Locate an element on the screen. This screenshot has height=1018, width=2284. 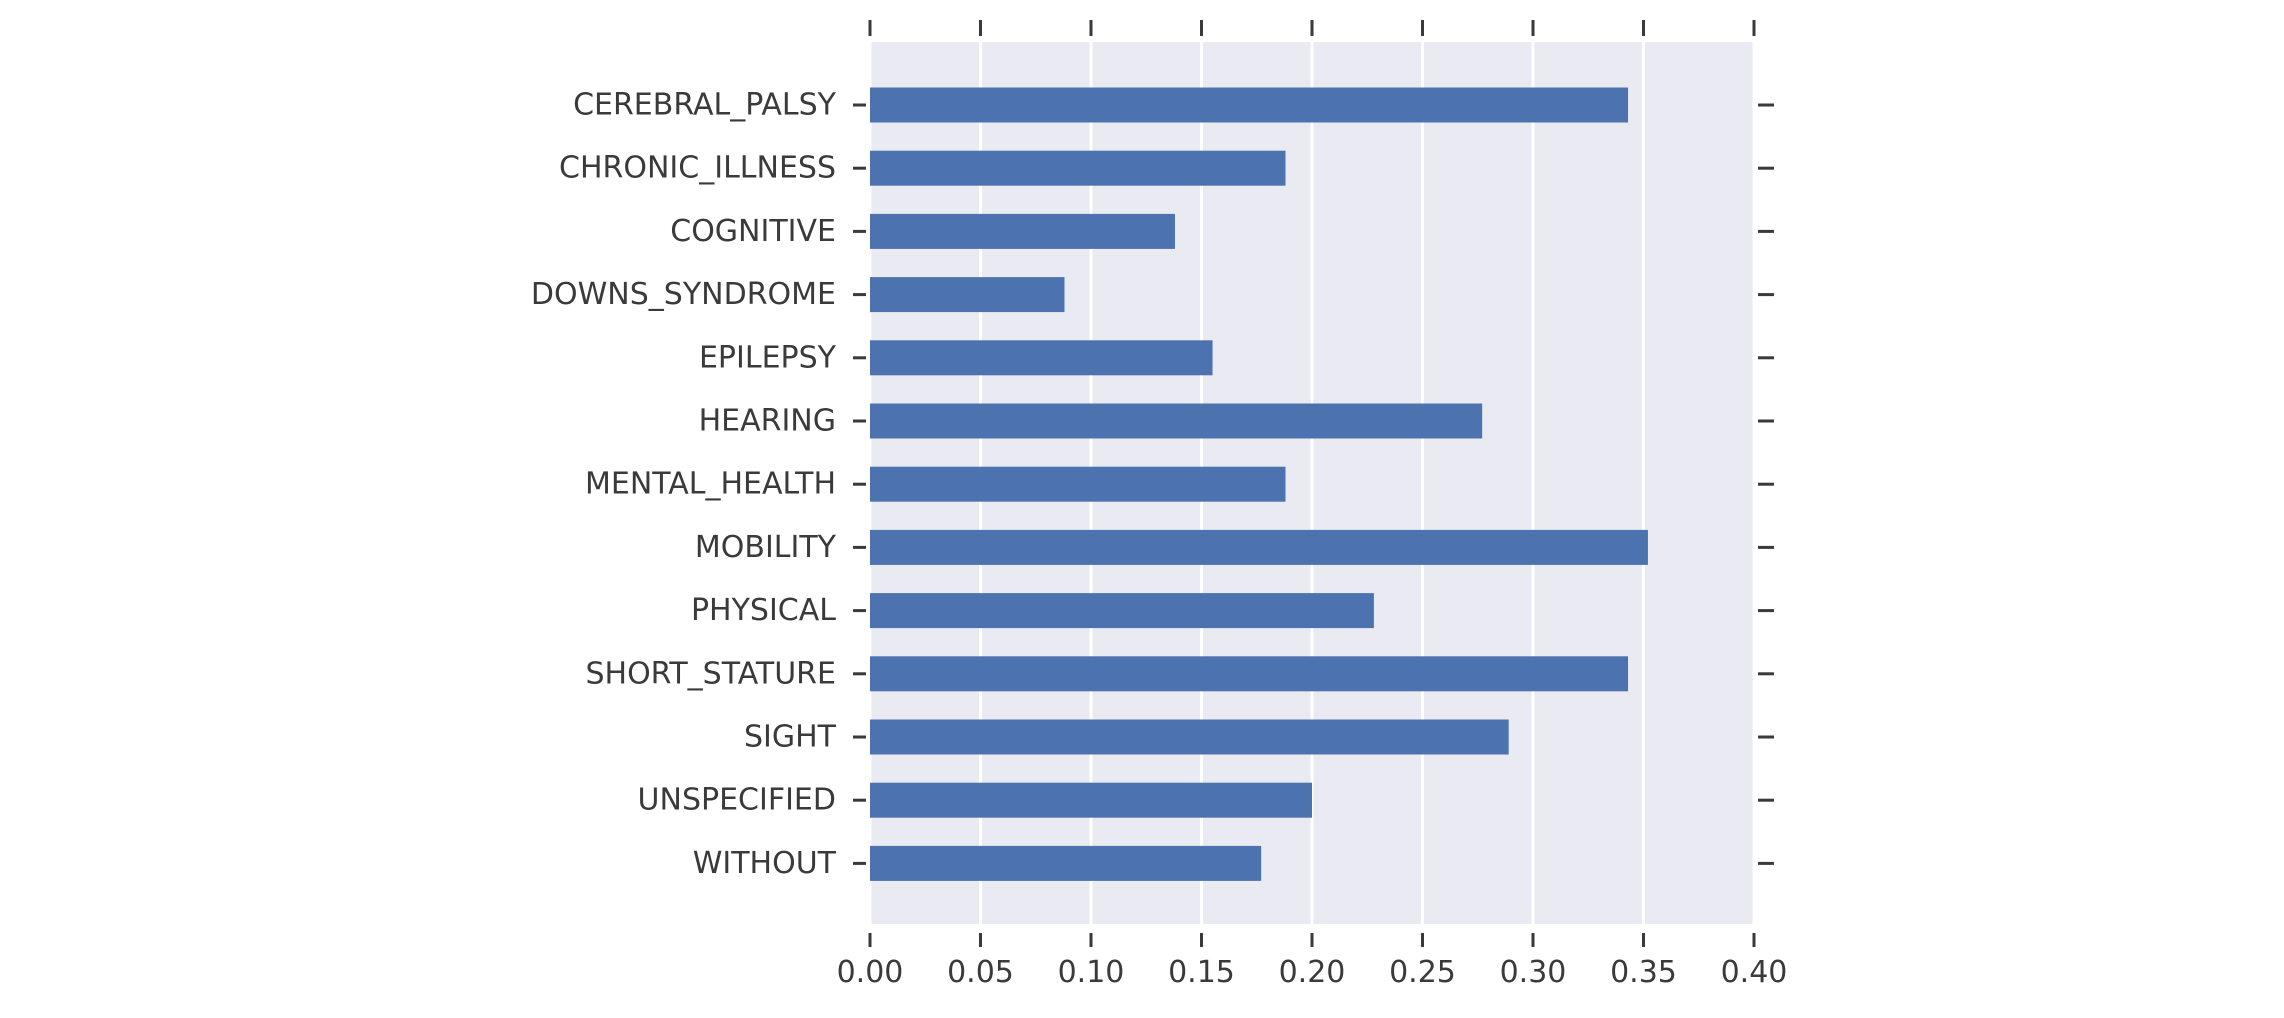
x-tick-label: 0.25 is located at coordinates (1422, 972).